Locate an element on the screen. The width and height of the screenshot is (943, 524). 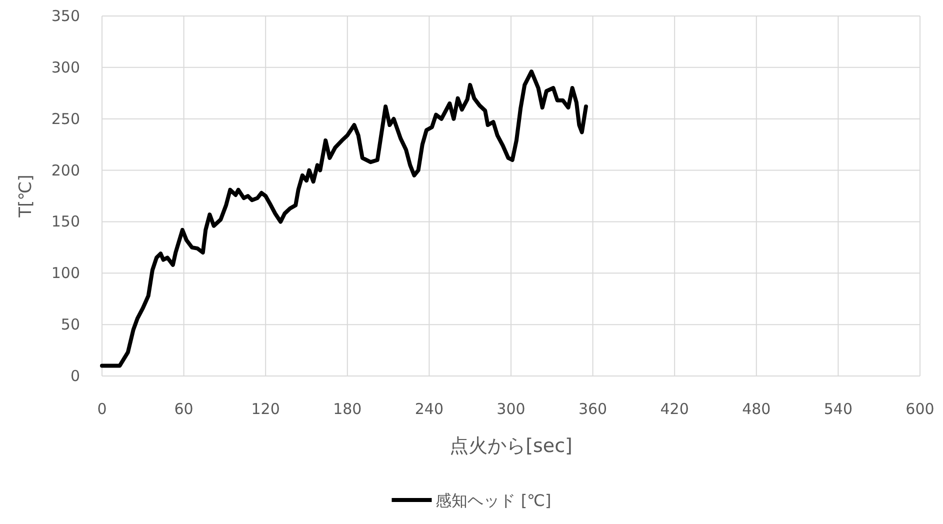
x-tick-label: 540 is located at coordinates (838, 409).